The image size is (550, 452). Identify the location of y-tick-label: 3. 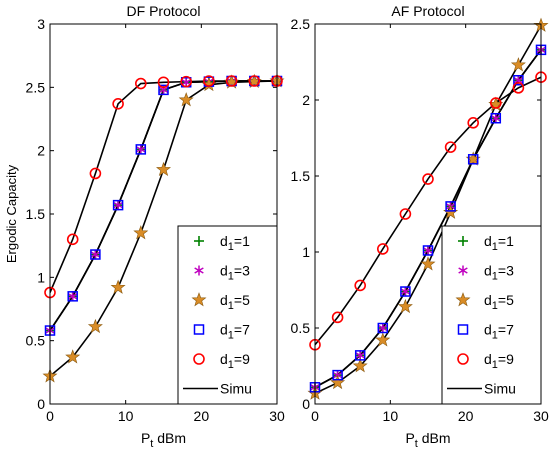
(41, 24).